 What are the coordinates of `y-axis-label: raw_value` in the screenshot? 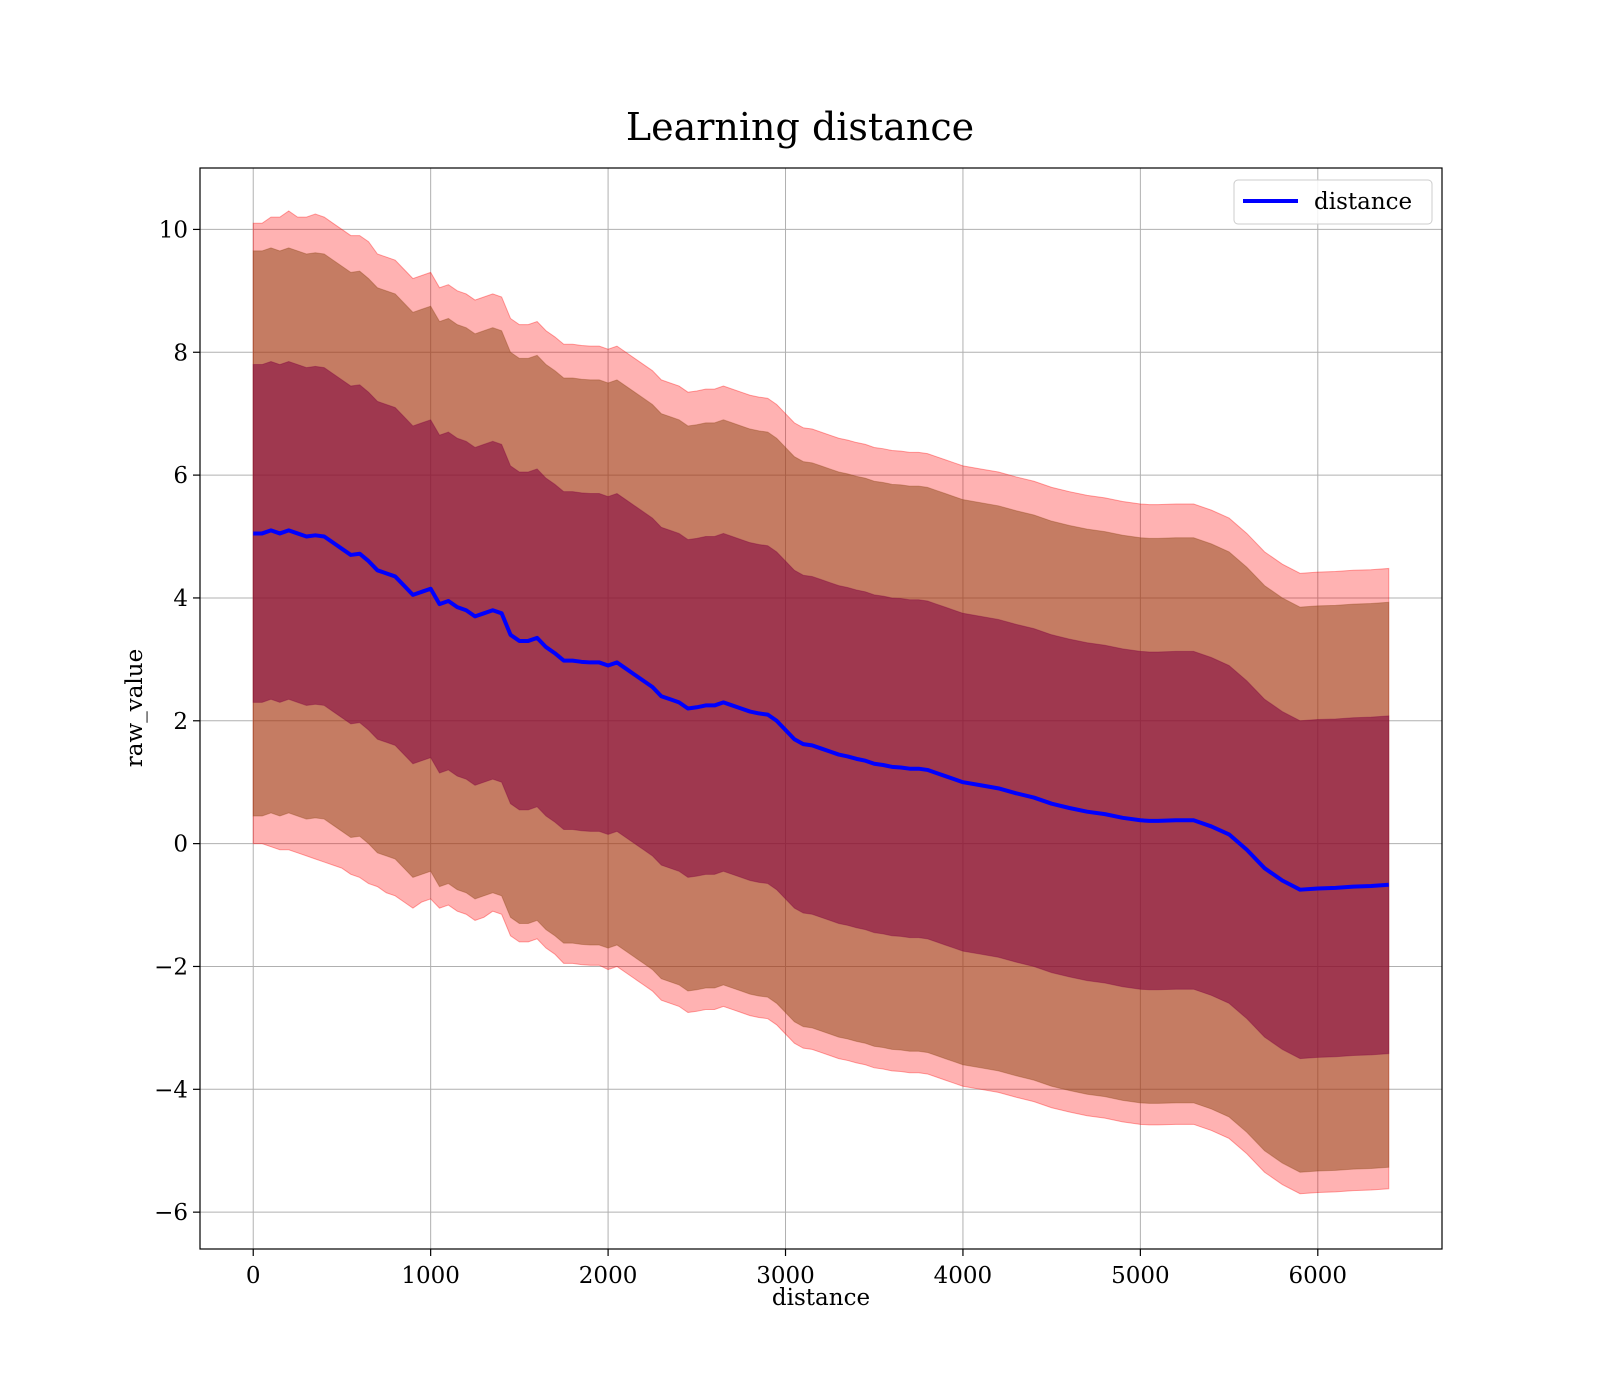 It's located at (135, 708).